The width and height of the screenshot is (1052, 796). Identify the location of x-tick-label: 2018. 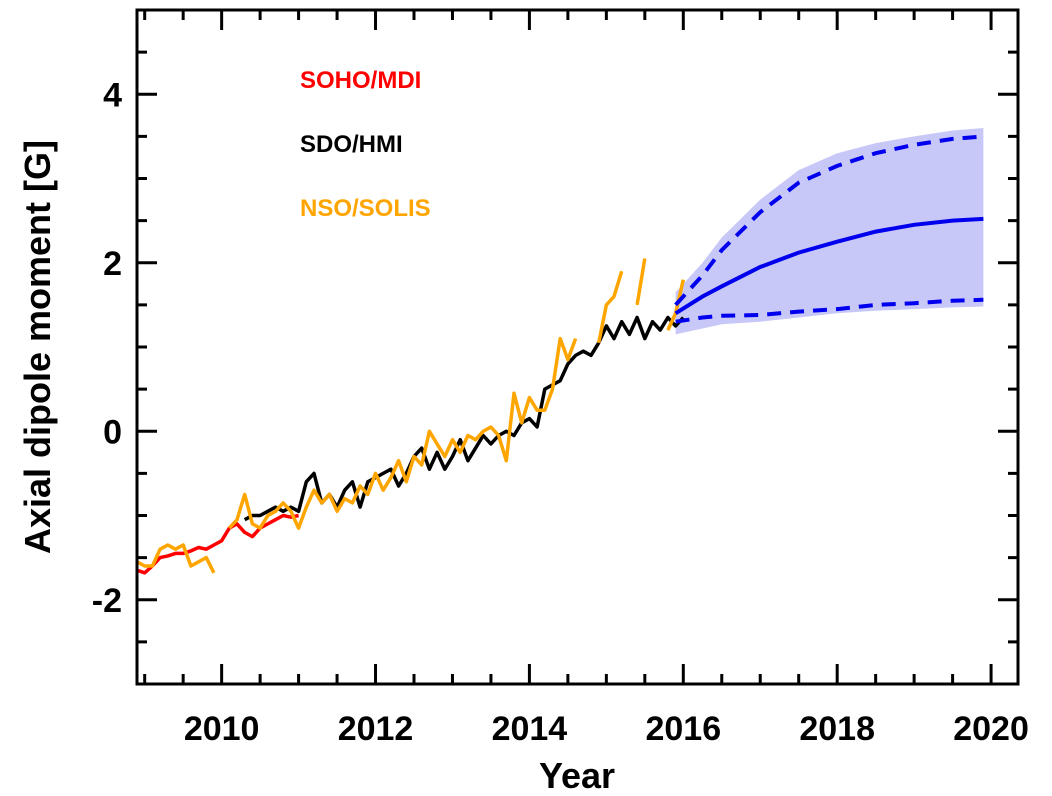
(837, 729).